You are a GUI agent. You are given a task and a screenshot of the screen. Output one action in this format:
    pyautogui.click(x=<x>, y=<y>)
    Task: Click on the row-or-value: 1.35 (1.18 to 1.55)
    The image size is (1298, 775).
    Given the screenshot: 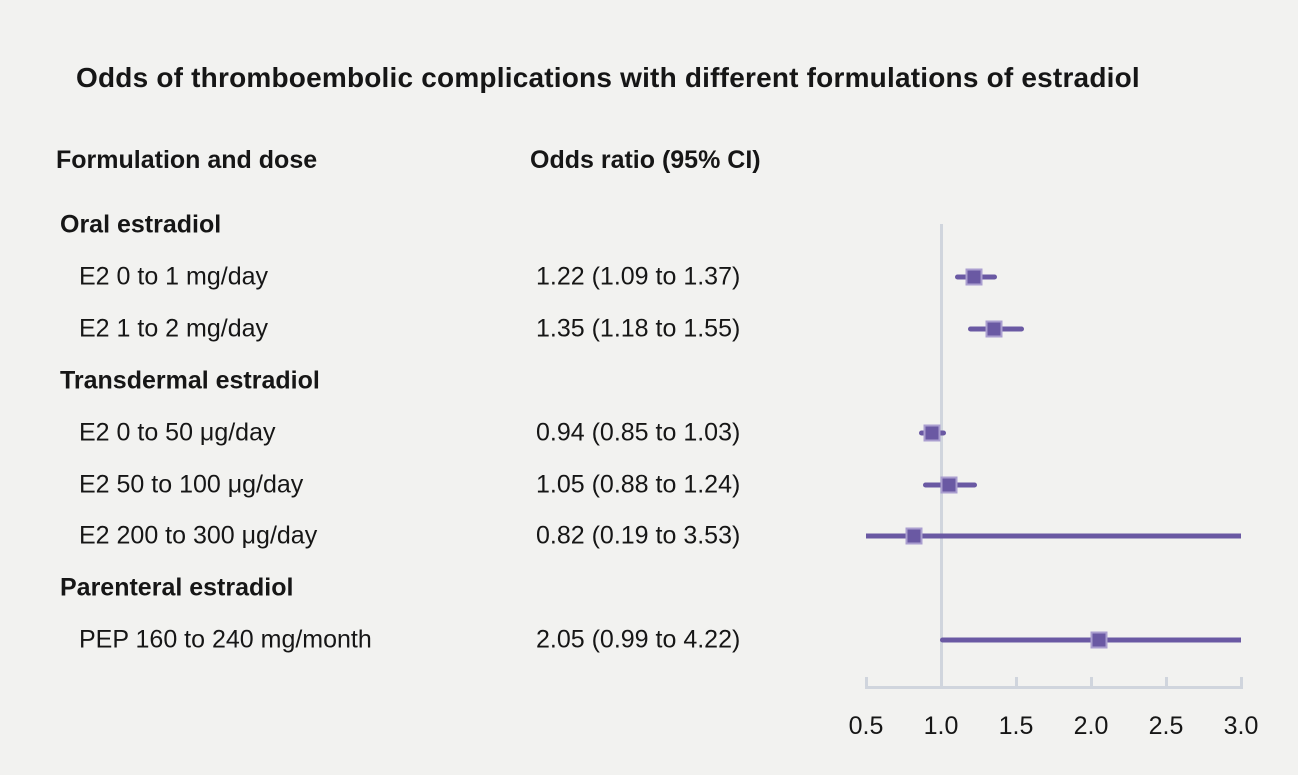 What is the action you would take?
    pyautogui.click(x=638, y=328)
    